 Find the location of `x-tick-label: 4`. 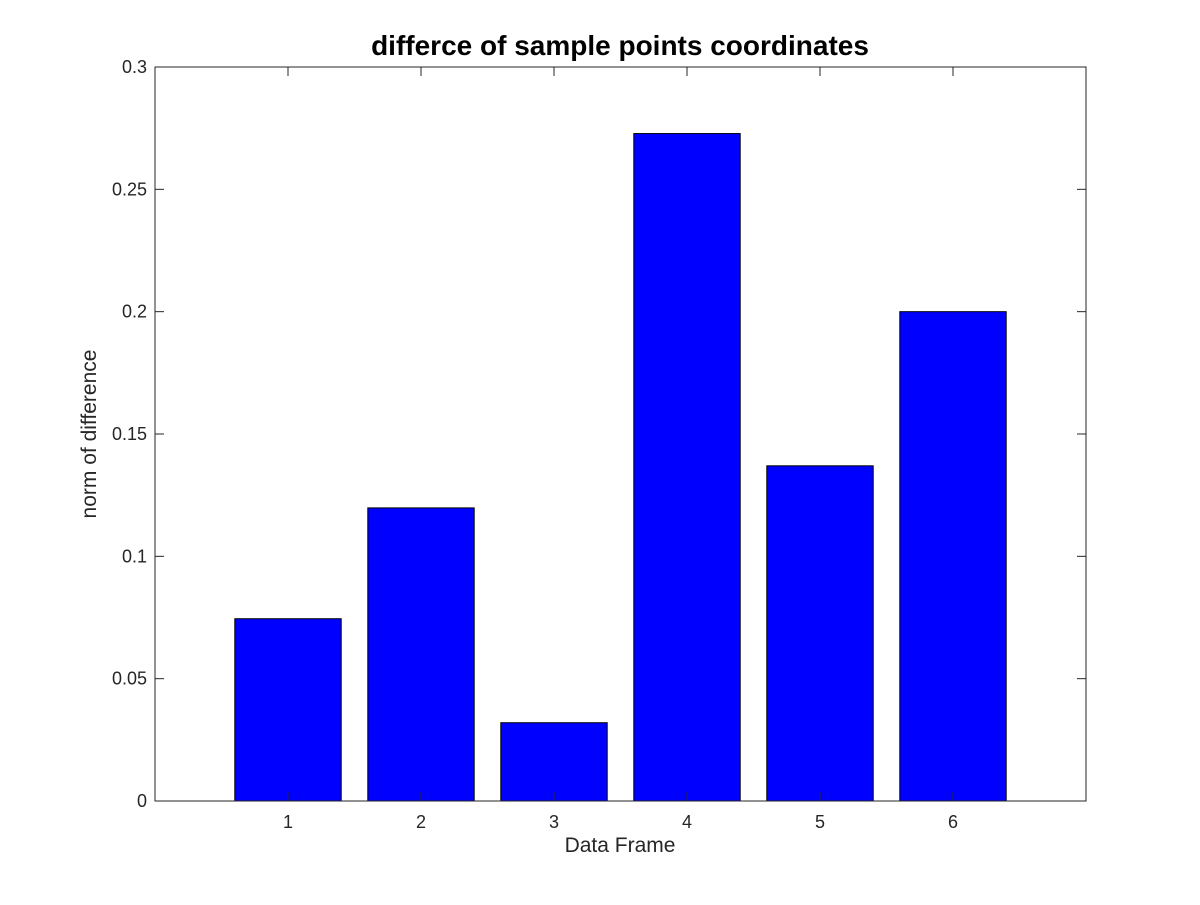

x-tick-label: 4 is located at coordinates (687, 822).